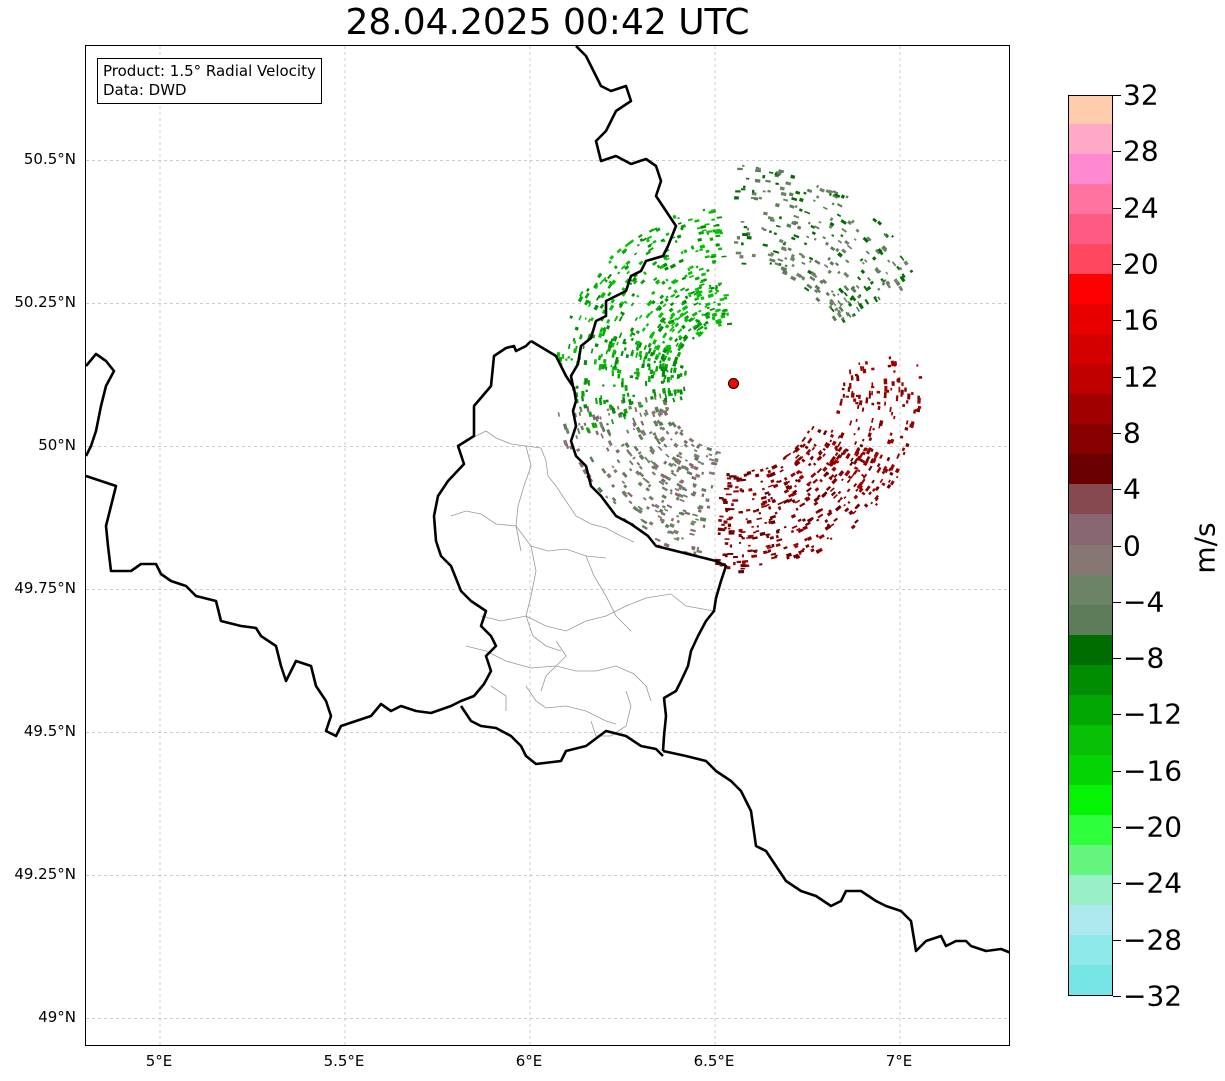 Image resolution: width=1225 pixels, height=1081 pixels. What do you see at coordinates (45, 874) in the screenshot?
I see `lat-tick-label: 49.25°N` at bounding box center [45, 874].